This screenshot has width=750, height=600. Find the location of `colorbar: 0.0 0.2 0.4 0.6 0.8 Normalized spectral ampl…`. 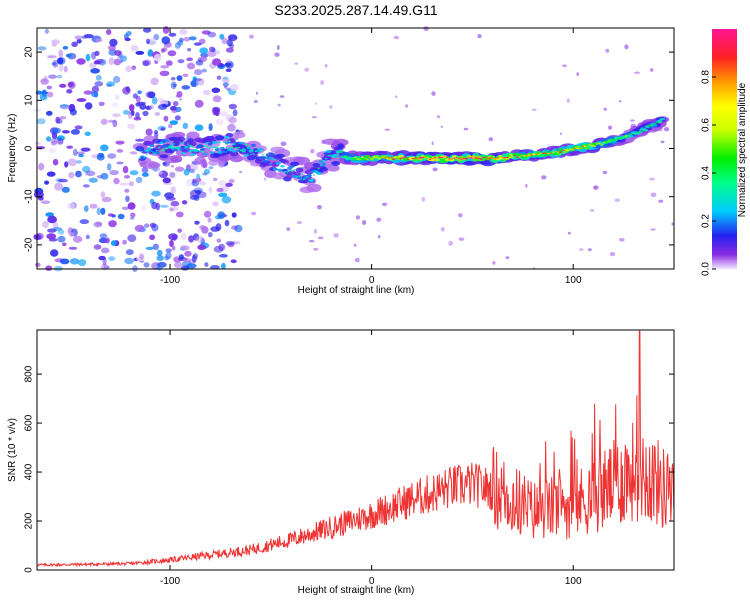

colorbar: 0.0 0.2 0.4 0.6 0.8 Normalized spectral ampl… is located at coordinates (724, 152).